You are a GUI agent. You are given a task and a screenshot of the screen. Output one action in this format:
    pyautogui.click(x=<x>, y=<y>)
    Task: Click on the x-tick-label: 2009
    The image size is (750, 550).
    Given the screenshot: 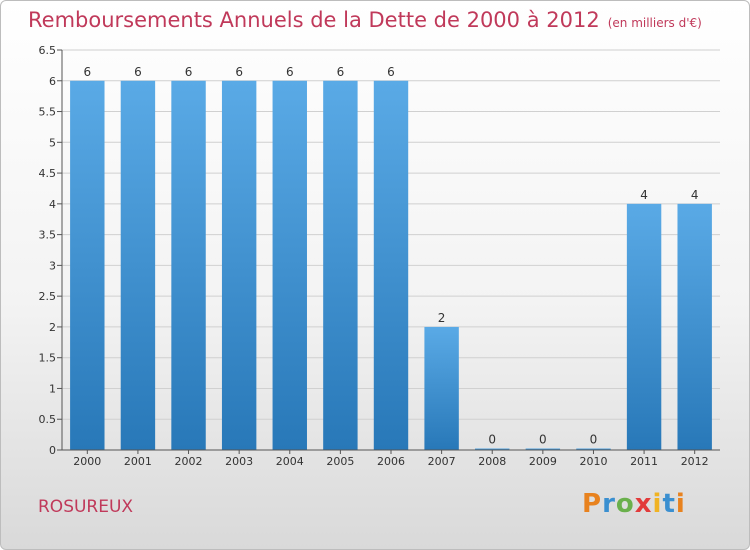 What is the action you would take?
    pyautogui.click(x=543, y=461)
    